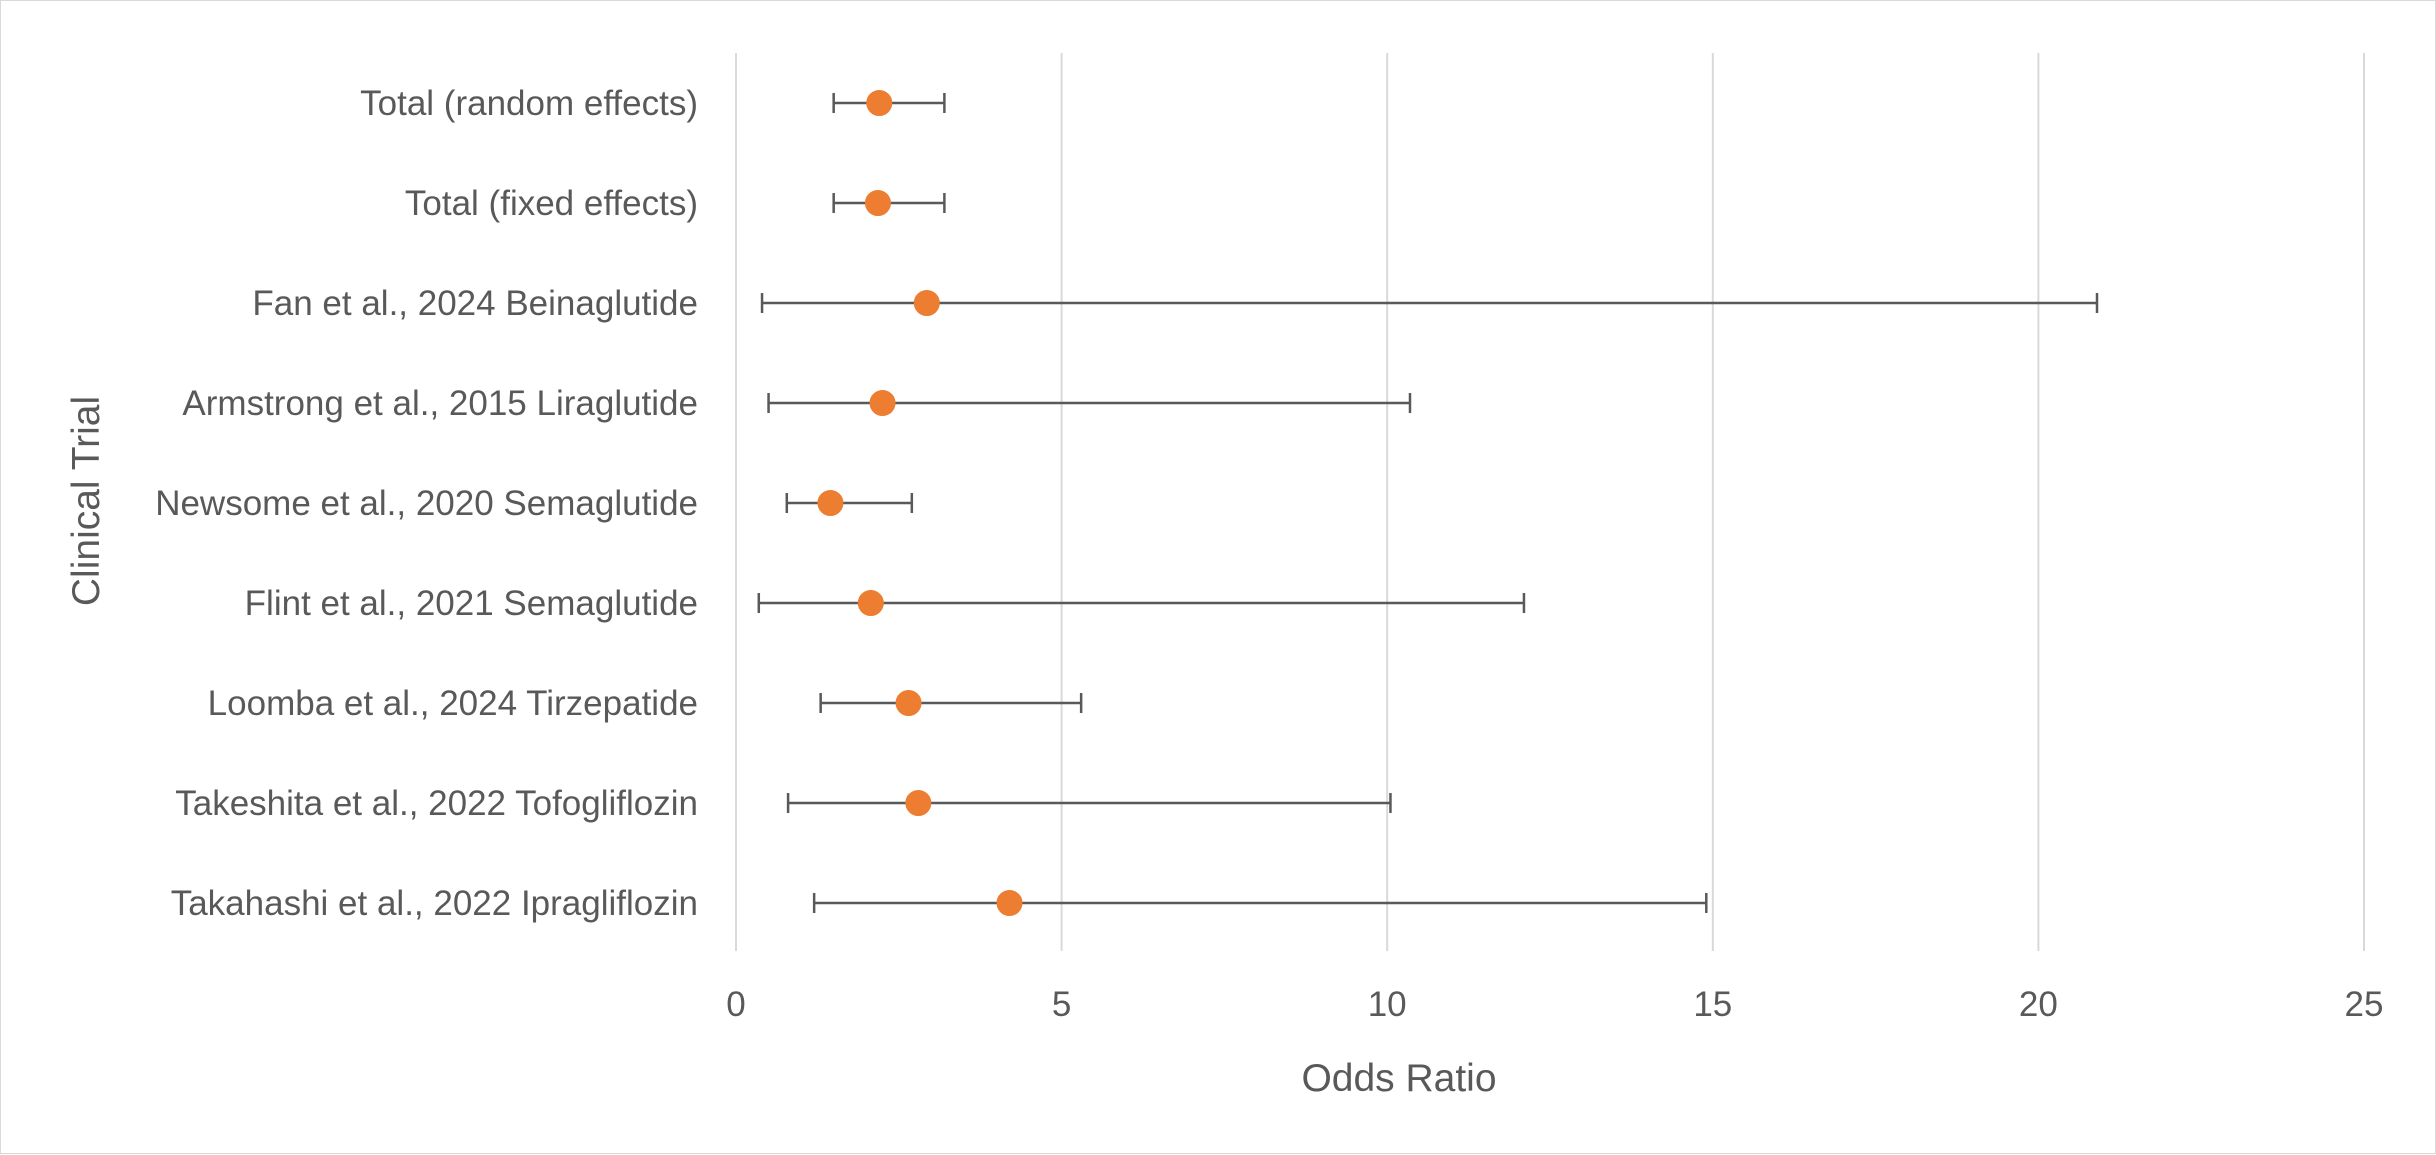  What do you see at coordinates (1061, 1004) in the screenshot?
I see `x-tick-label: 5` at bounding box center [1061, 1004].